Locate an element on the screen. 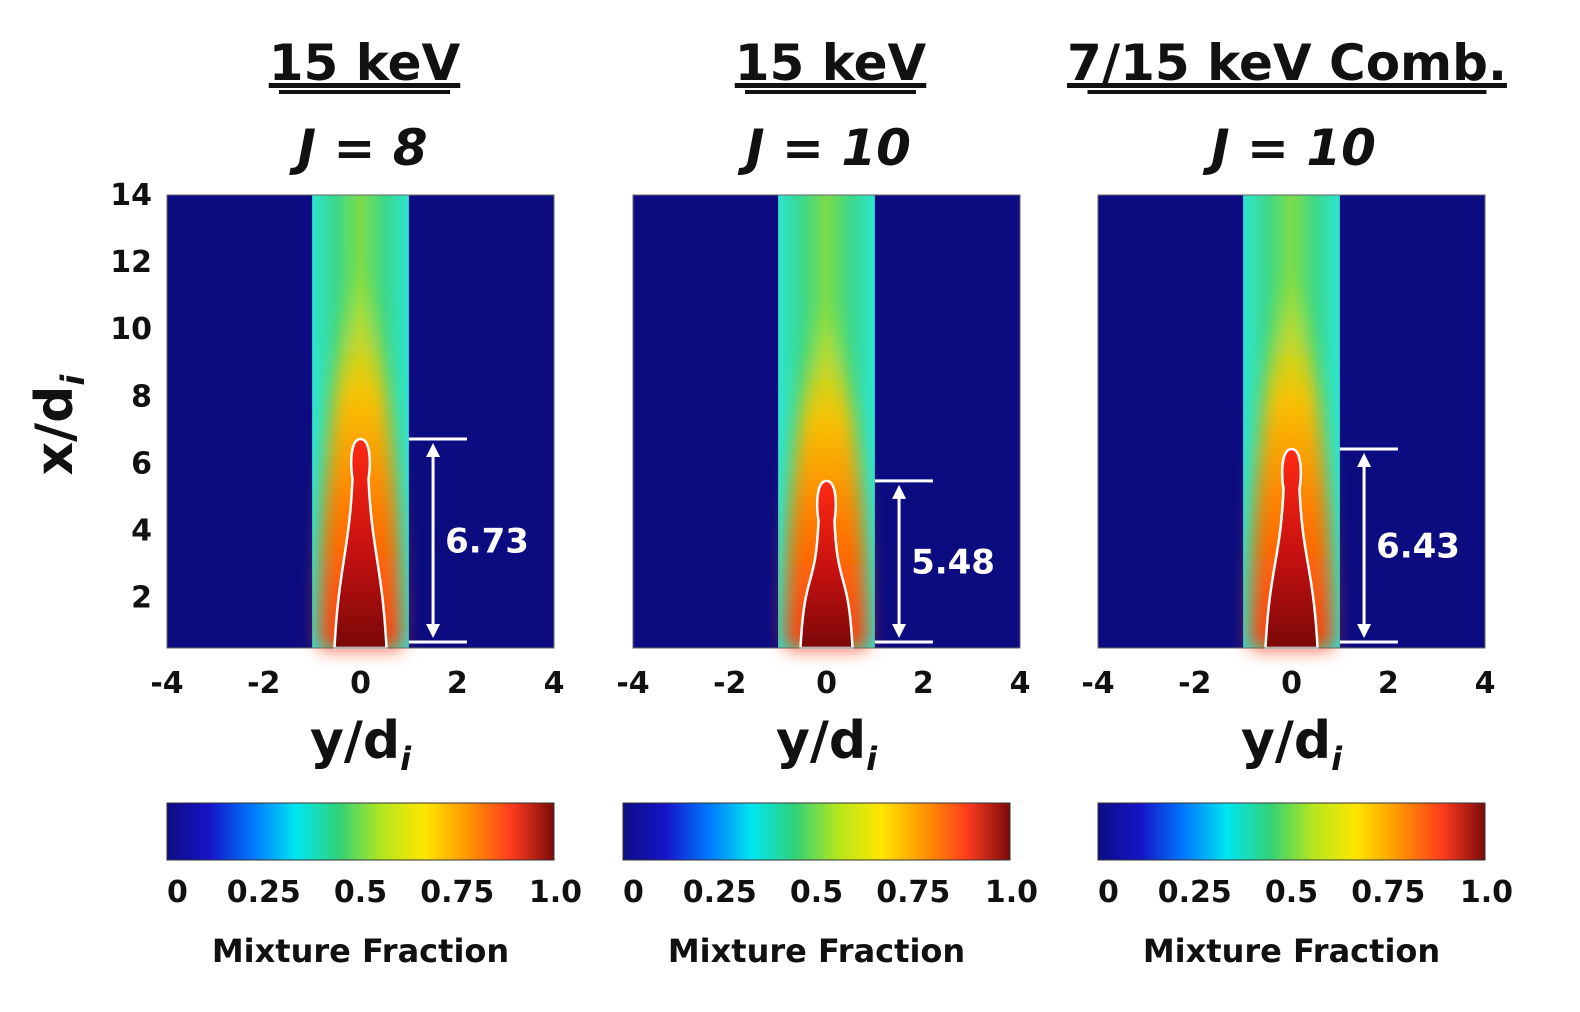  y-tick-label: 4 is located at coordinates (141, 531).